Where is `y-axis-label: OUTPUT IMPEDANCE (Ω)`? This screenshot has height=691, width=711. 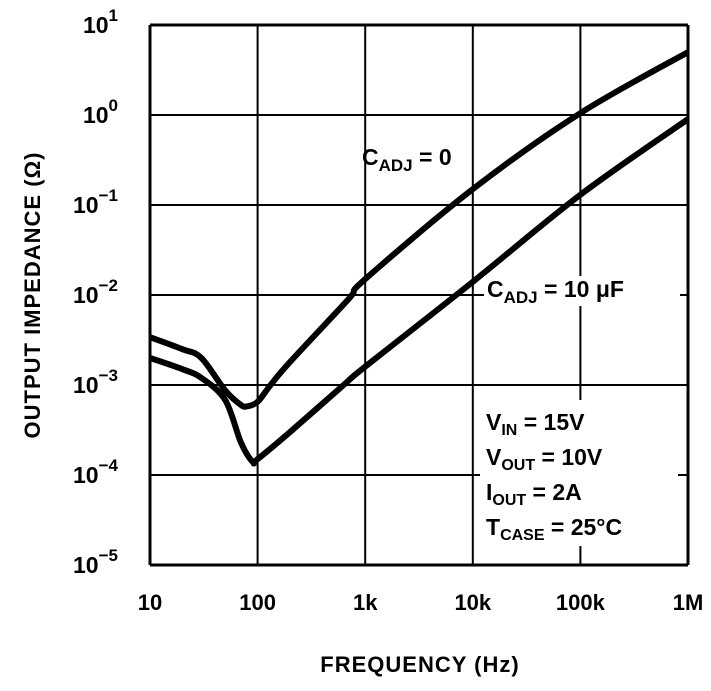
y-axis-label: OUTPUT IMPEDANCE (Ω) is located at coordinates (32, 295).